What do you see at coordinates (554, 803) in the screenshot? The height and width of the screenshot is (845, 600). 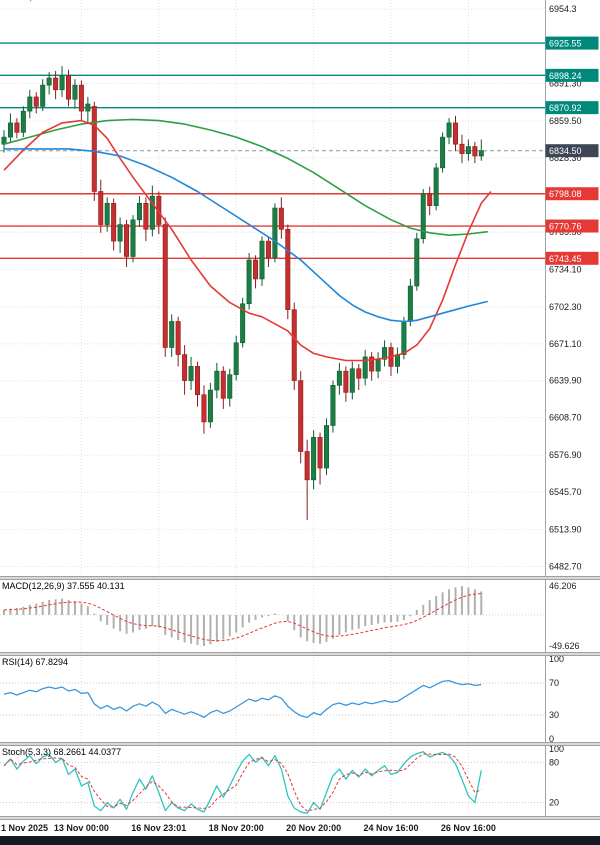 I see `stoch-axis-tick: 20` at bounding box center [554, 803].